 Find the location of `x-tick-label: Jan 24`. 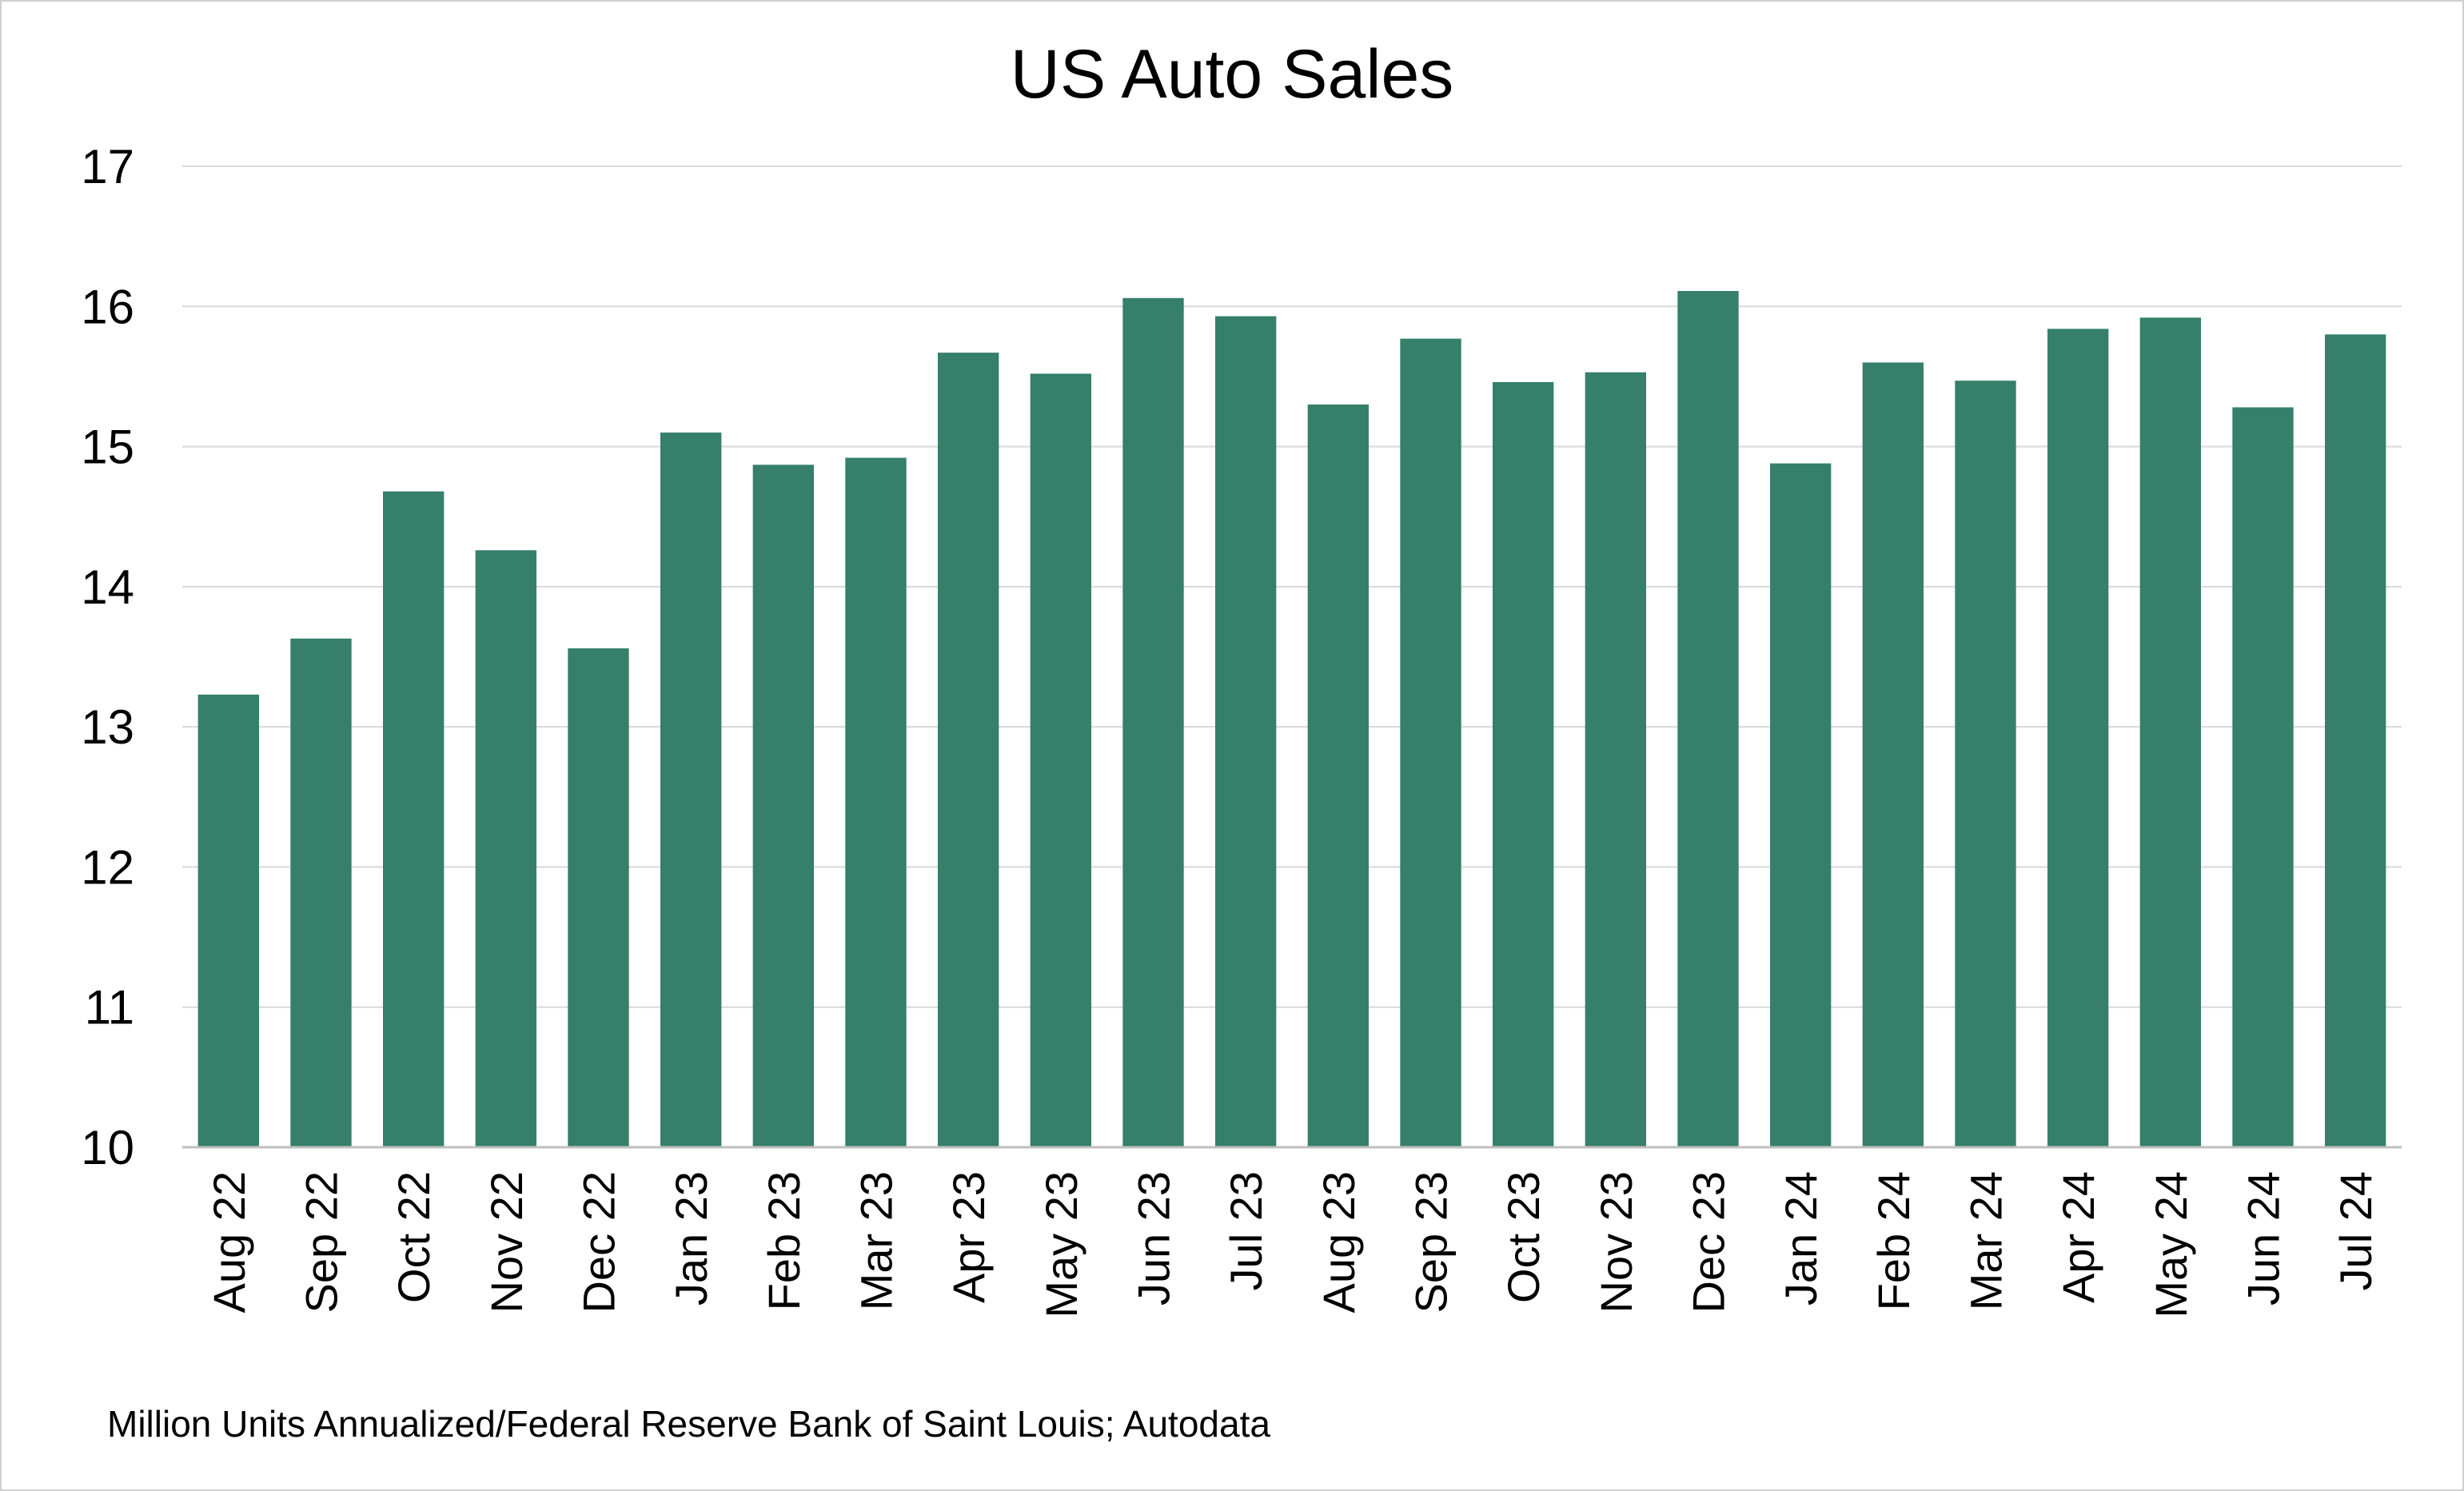

x-tick-label: Jan 24 is located at coordinates (1801, 1238).